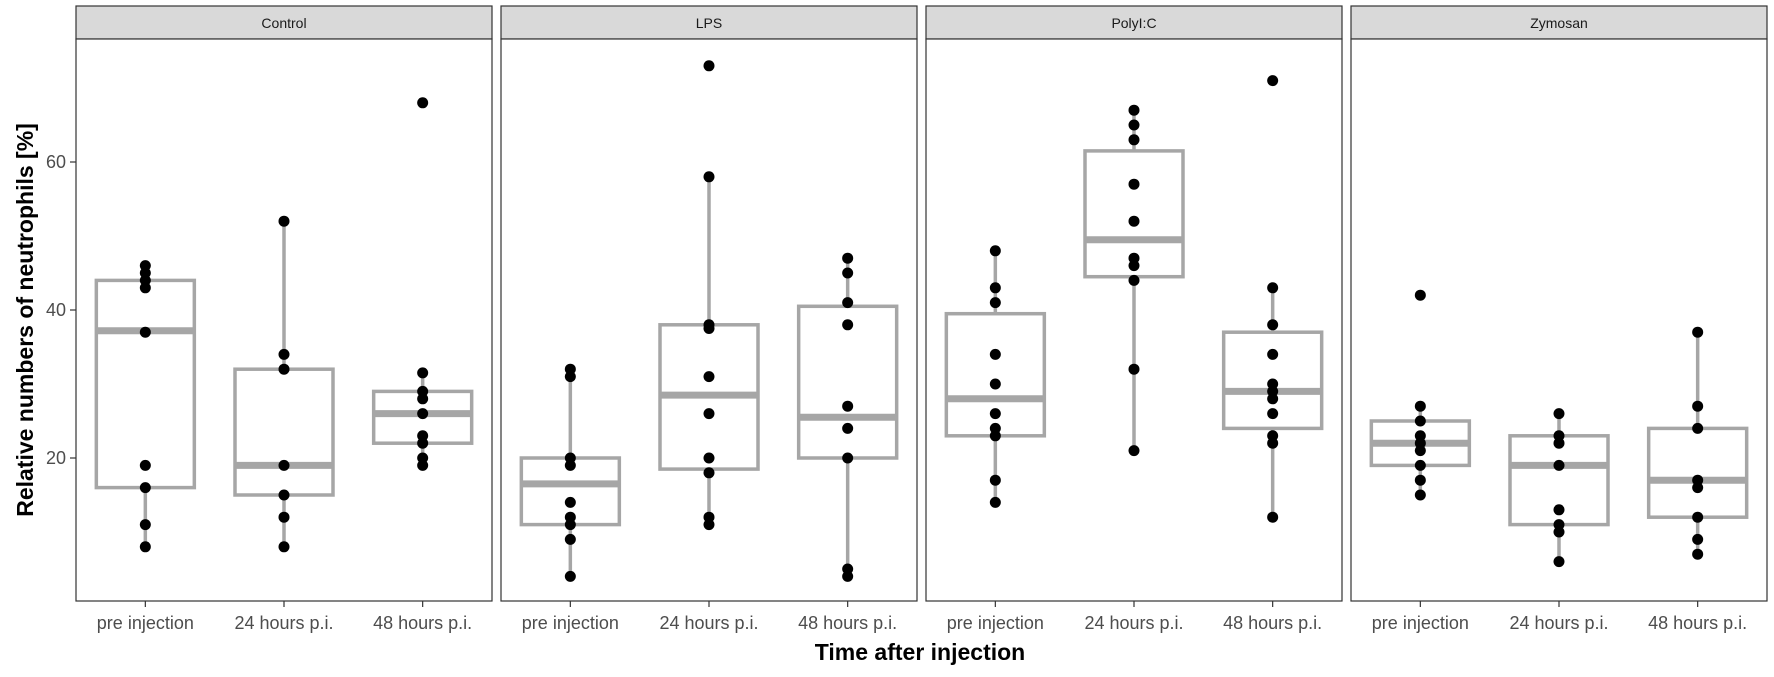  I want to click on facet-strip-label: LPS, so click(709, 23).